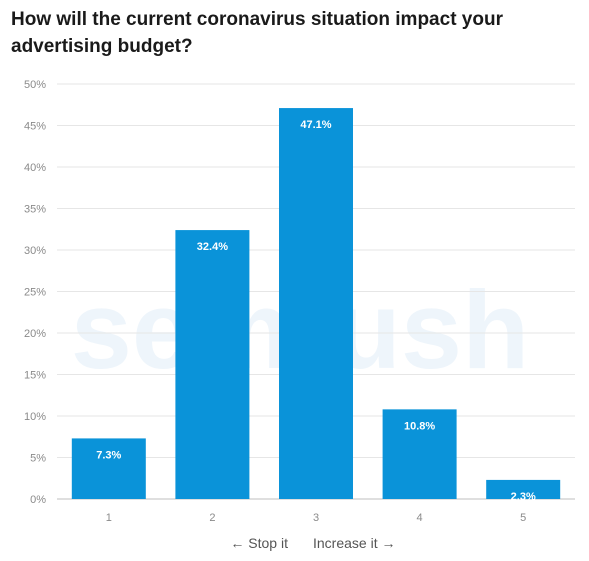  I want to click on data-label: 2.3%, so click(523, 497).